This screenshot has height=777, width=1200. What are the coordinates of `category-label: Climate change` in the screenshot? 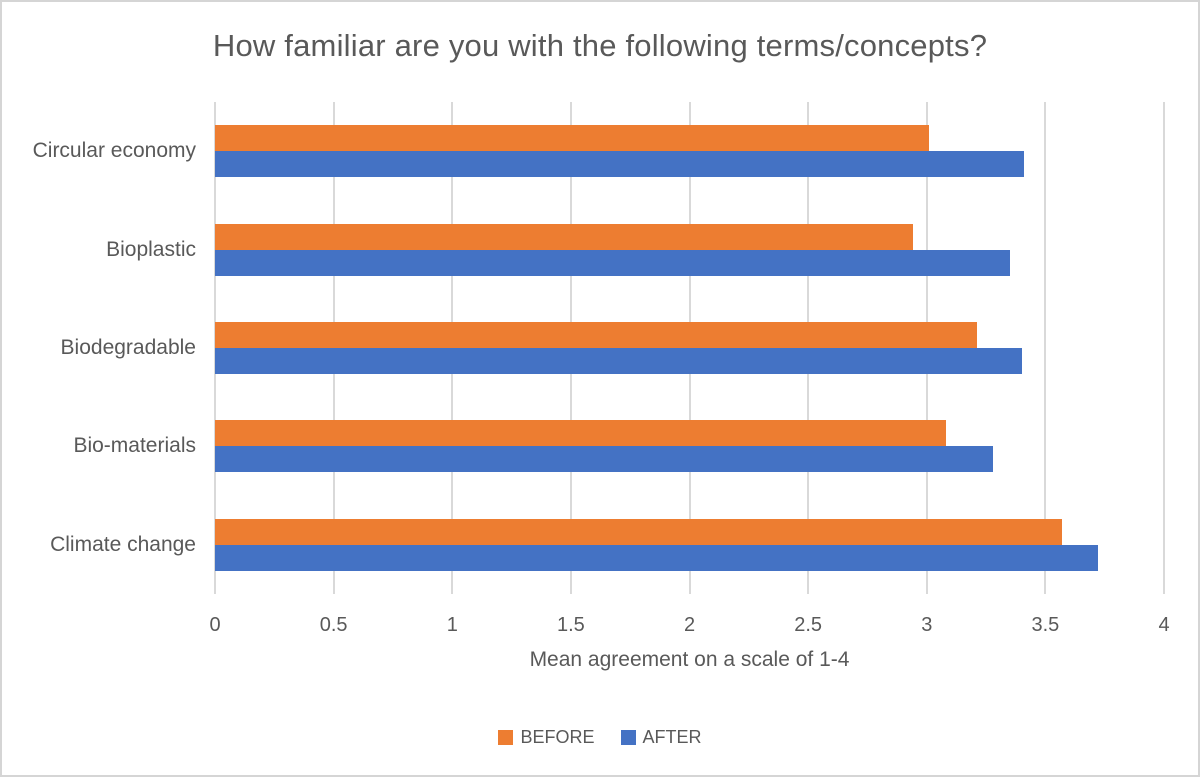 It's located at (123, 544).